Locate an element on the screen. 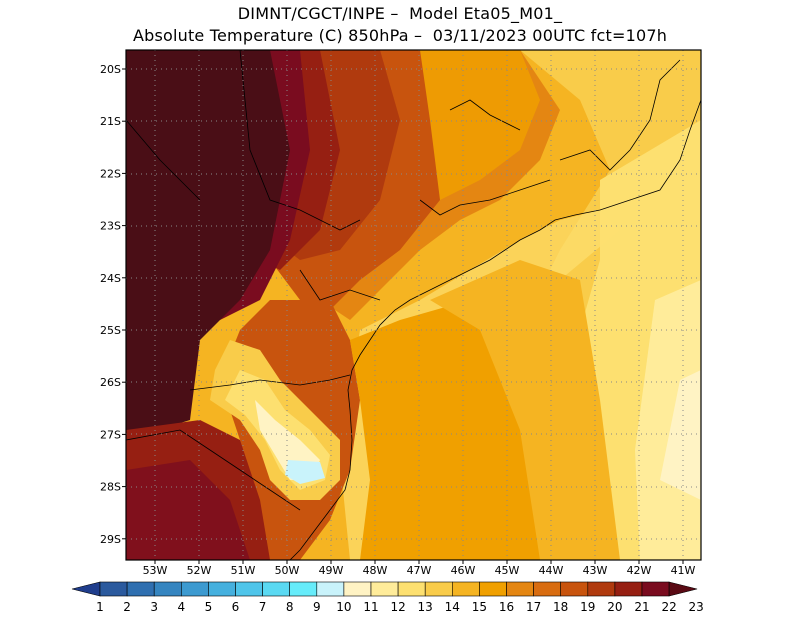 This screenshot has width=800, height=618. colorbar-label: 12 is located at coordinates (397, 607).